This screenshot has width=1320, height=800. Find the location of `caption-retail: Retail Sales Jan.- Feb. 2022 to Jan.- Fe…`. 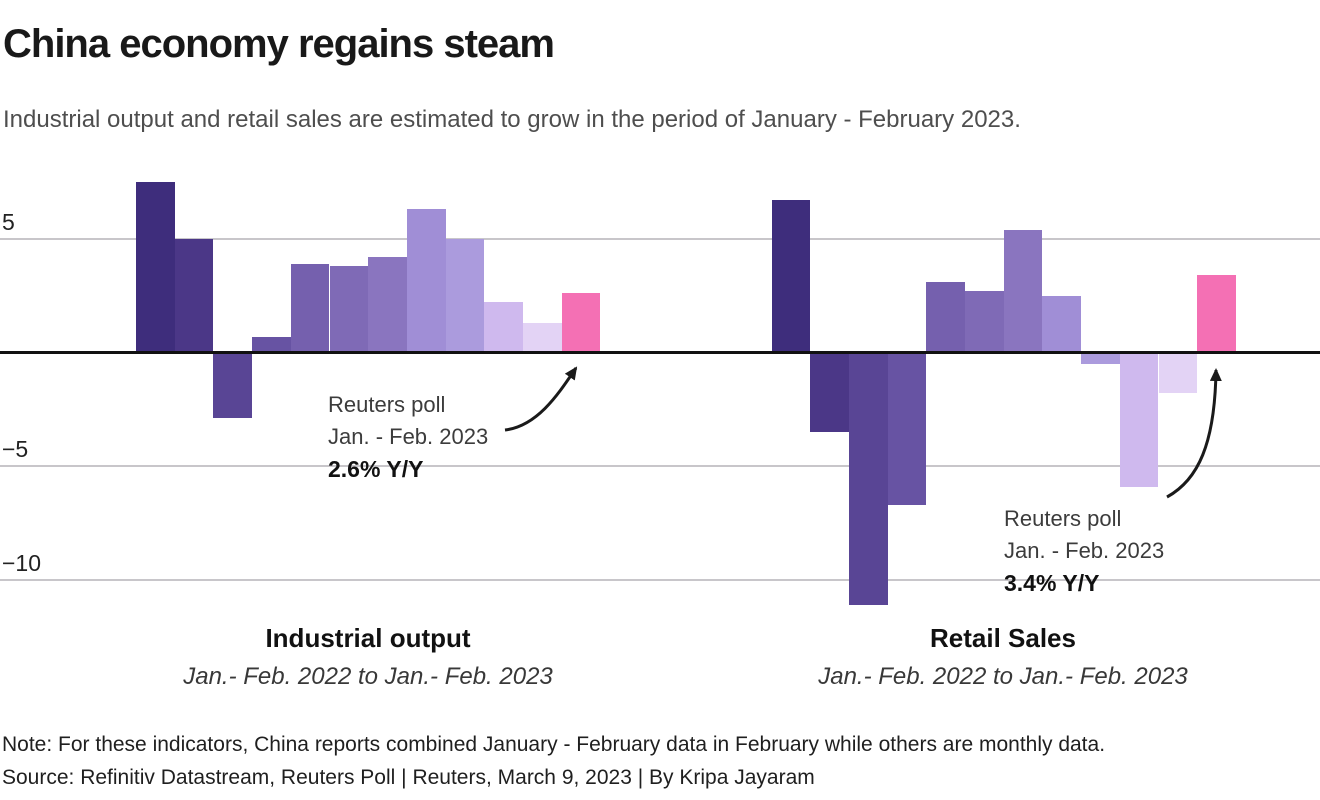

caption-retail: Retail Sales Jan.- Feb. 2022 to Jan.- Fe… is located at coordinates (1003, 657).